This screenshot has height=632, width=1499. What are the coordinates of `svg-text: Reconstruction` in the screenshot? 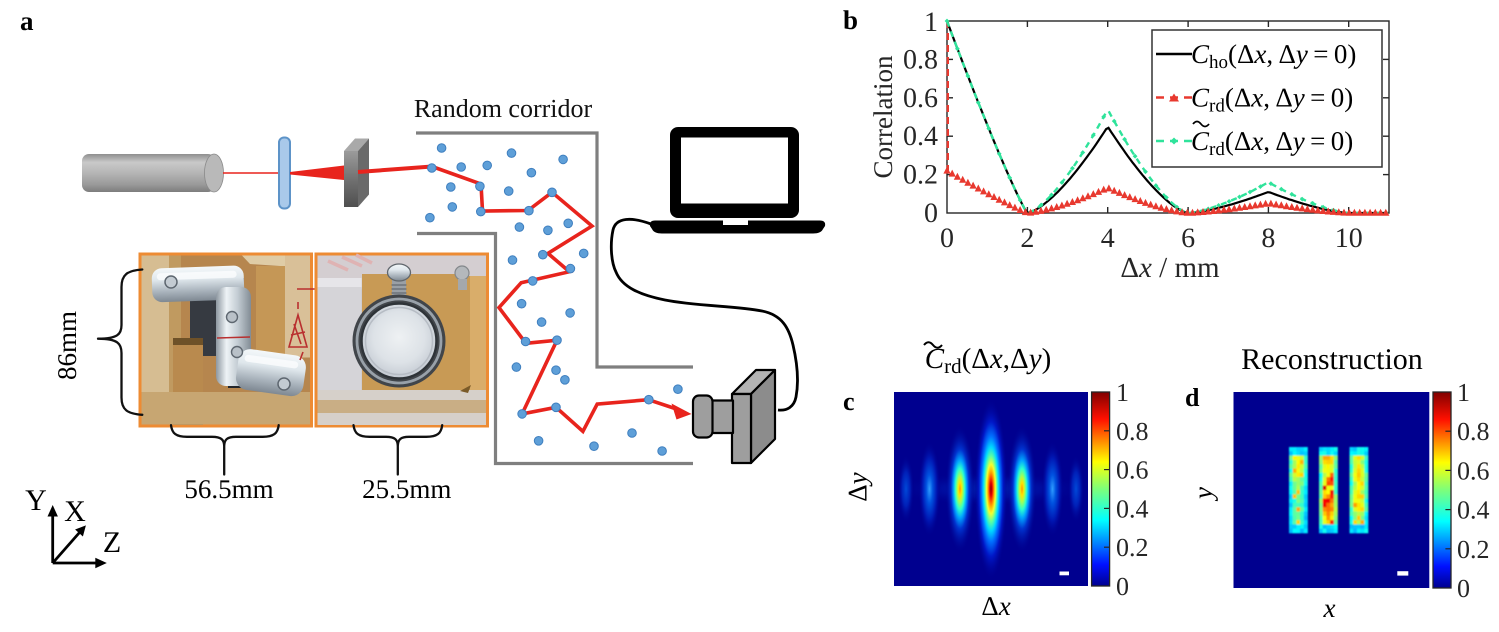 It's located at (1332, 359).